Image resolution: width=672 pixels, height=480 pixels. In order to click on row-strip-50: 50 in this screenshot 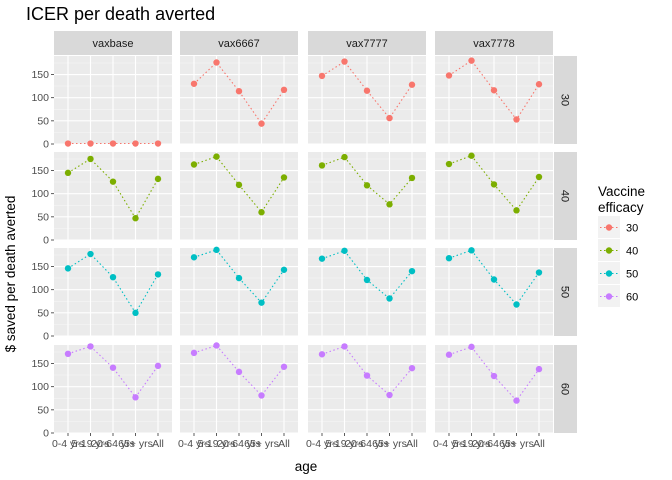, I will do `click(565, 292)`.